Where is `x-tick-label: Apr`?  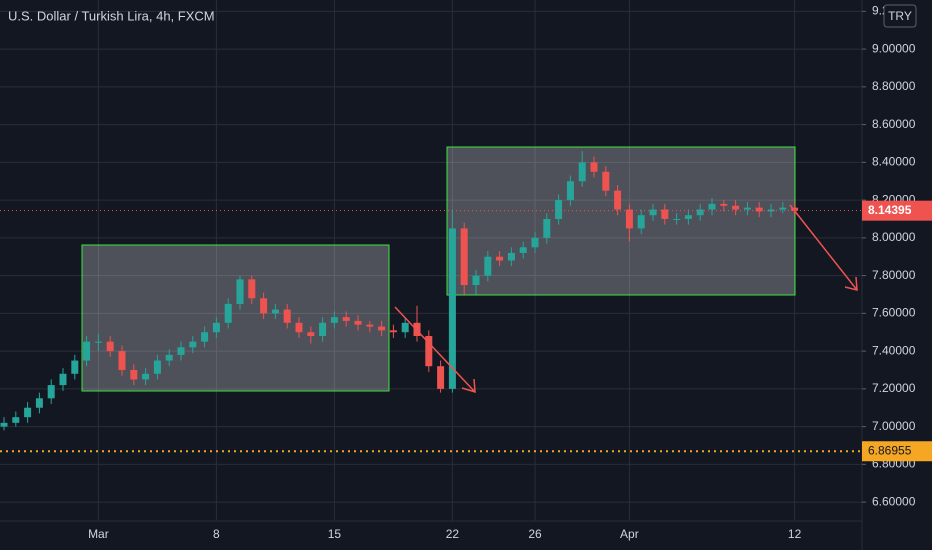
x-tick-label: Apr is located at coordinates (629, 534).